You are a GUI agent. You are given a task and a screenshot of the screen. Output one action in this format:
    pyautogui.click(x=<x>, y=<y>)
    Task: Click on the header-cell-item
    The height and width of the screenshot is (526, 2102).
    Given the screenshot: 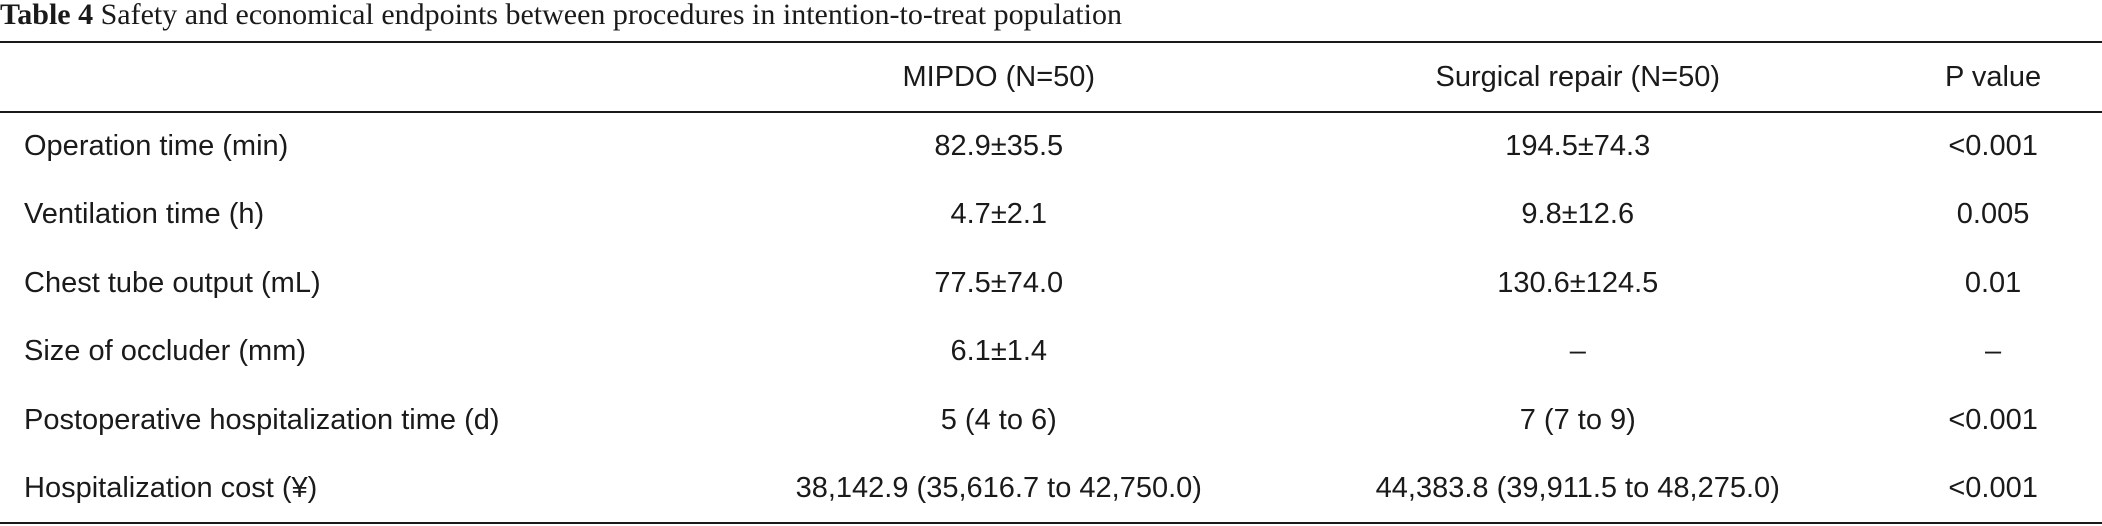 What is the action you would take?
    pyautogui.click(x=363, y=77)
    